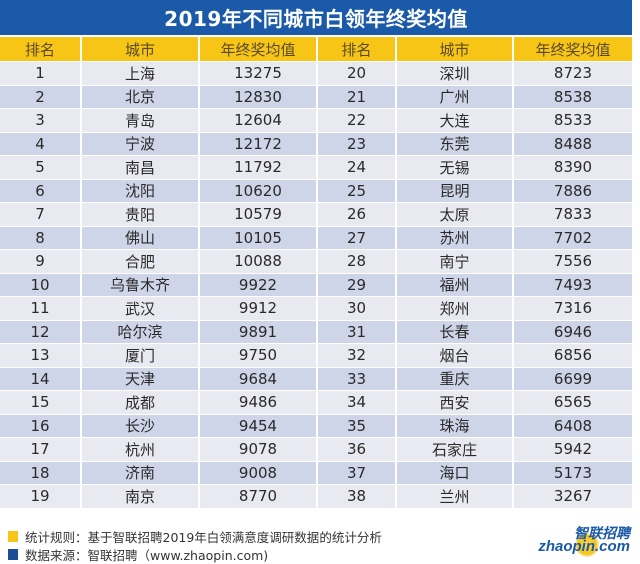 This screenshot has width=640, height=564. I want to click on cell-value-right: 5173, so click(573, 472).